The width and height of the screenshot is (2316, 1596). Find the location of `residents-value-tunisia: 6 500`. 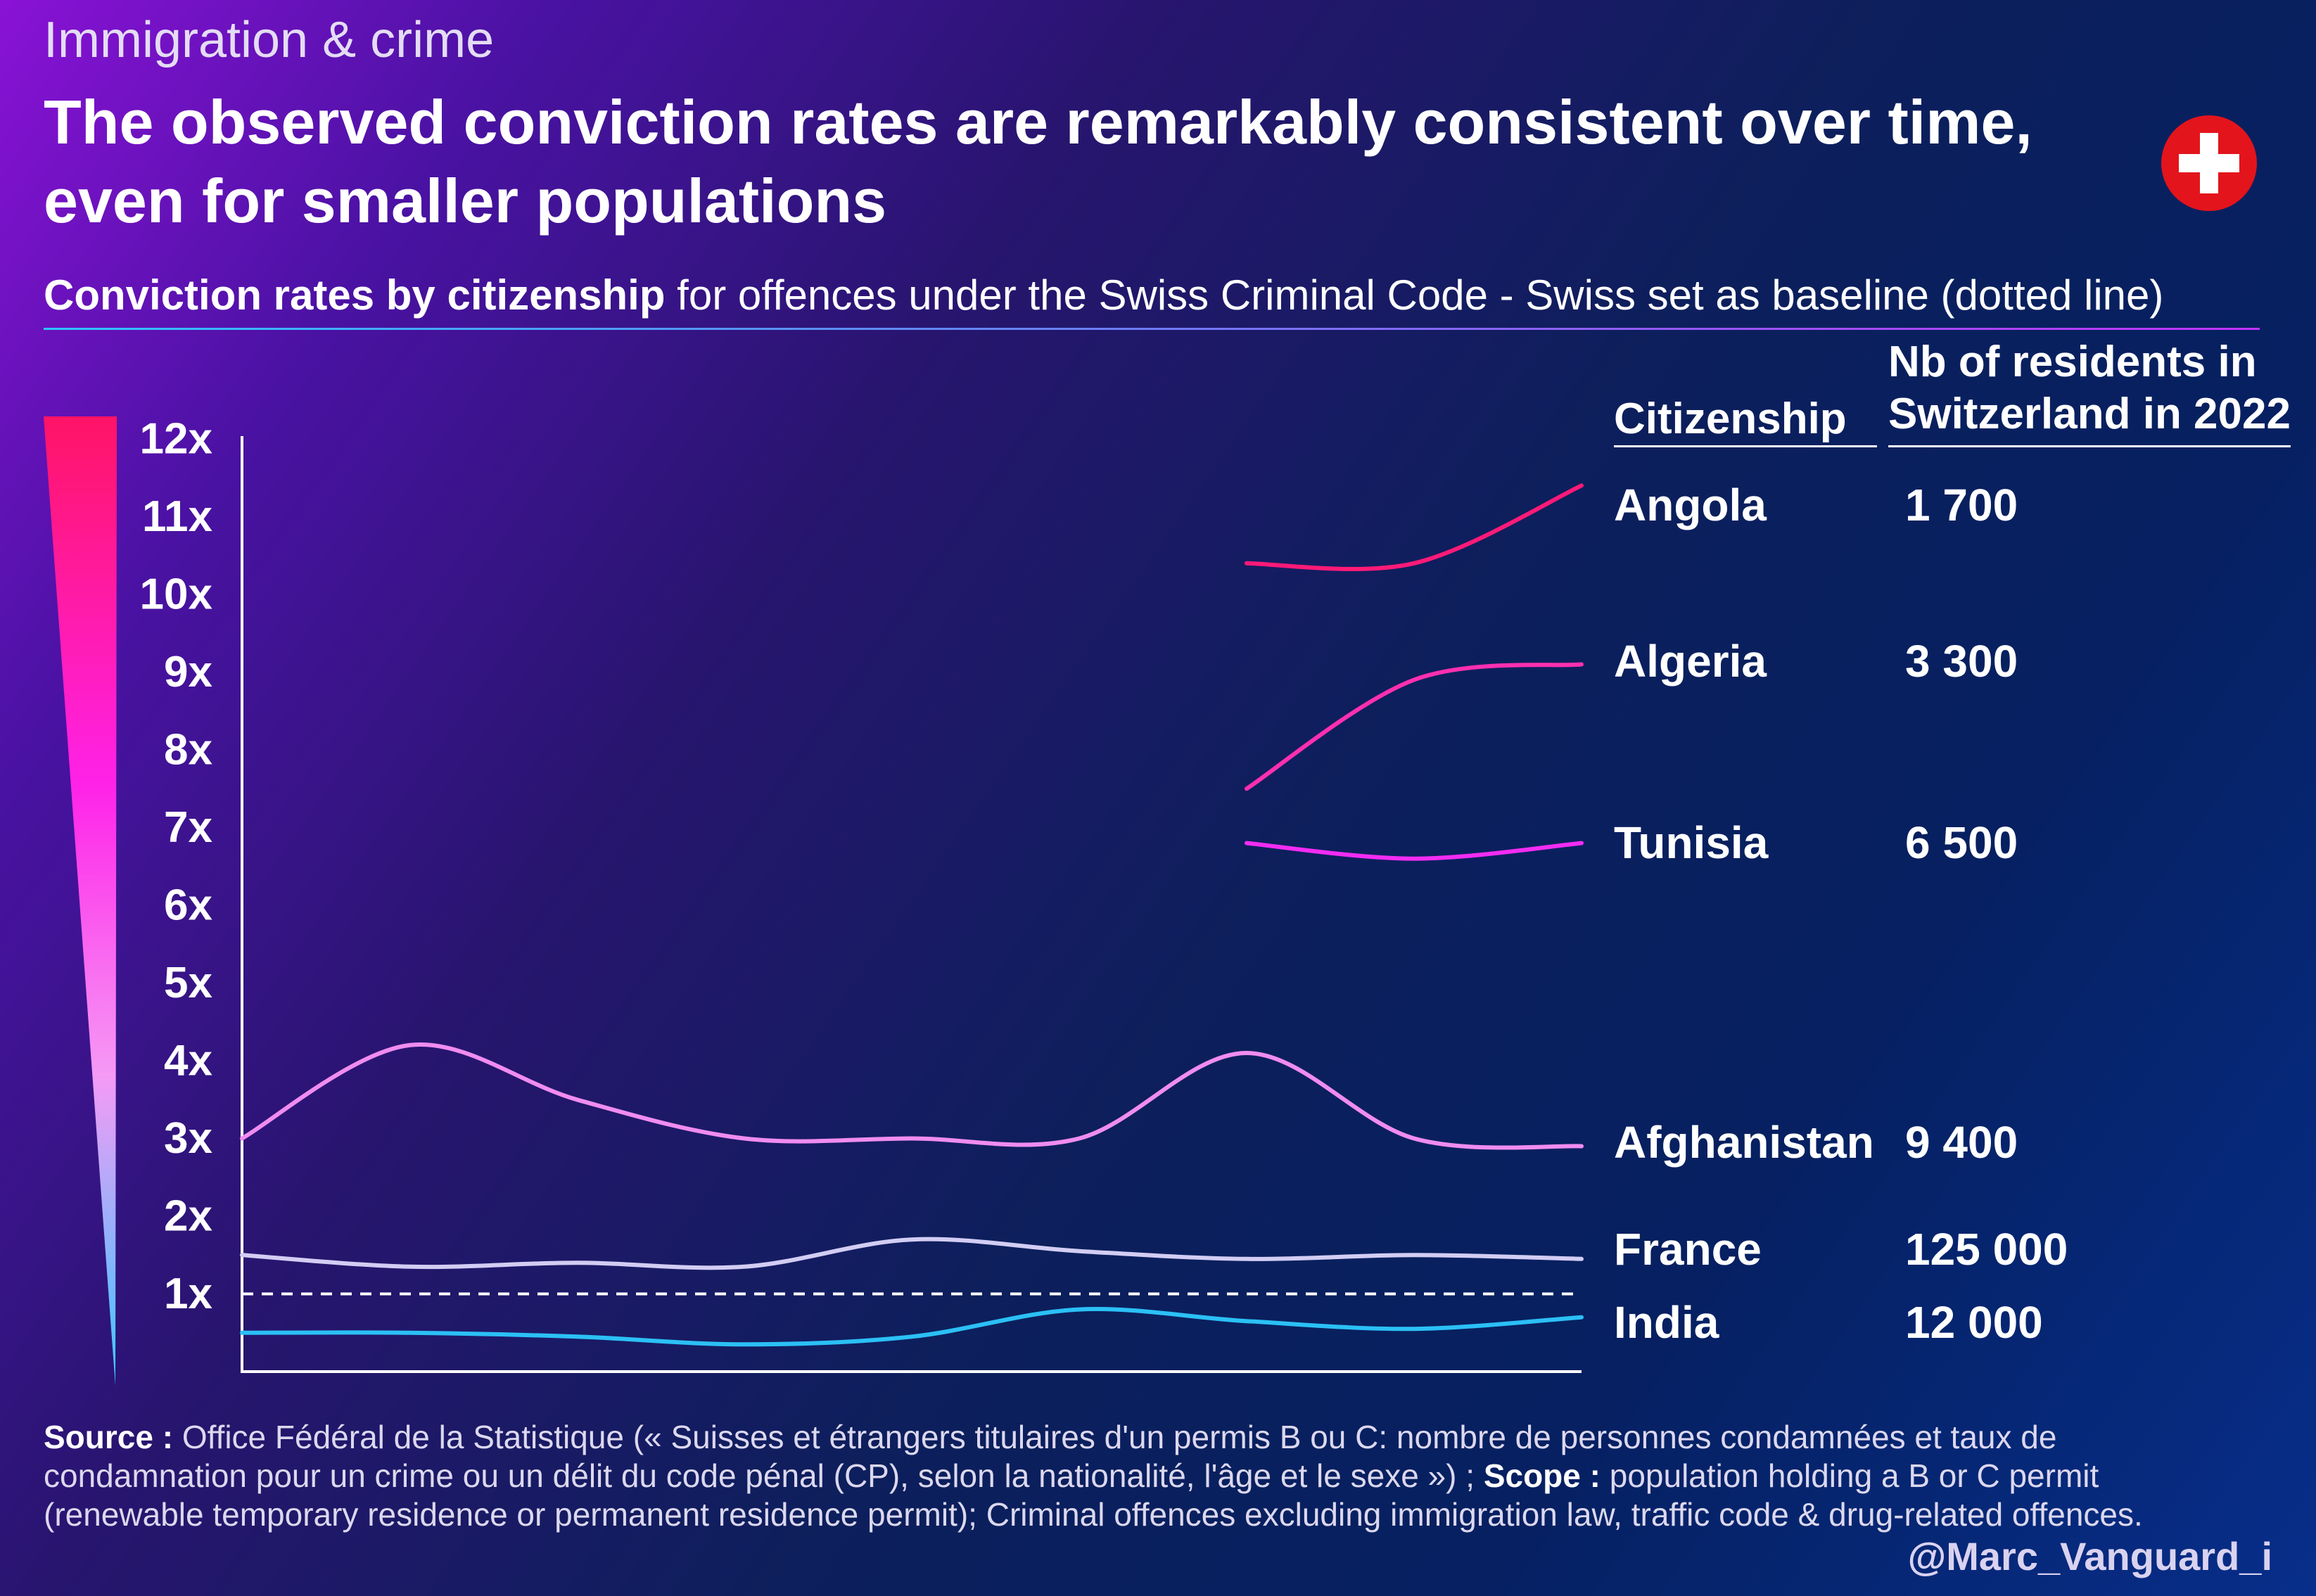

residents-value-tunisia: 6 500 is located at coordinates (1961, 843).